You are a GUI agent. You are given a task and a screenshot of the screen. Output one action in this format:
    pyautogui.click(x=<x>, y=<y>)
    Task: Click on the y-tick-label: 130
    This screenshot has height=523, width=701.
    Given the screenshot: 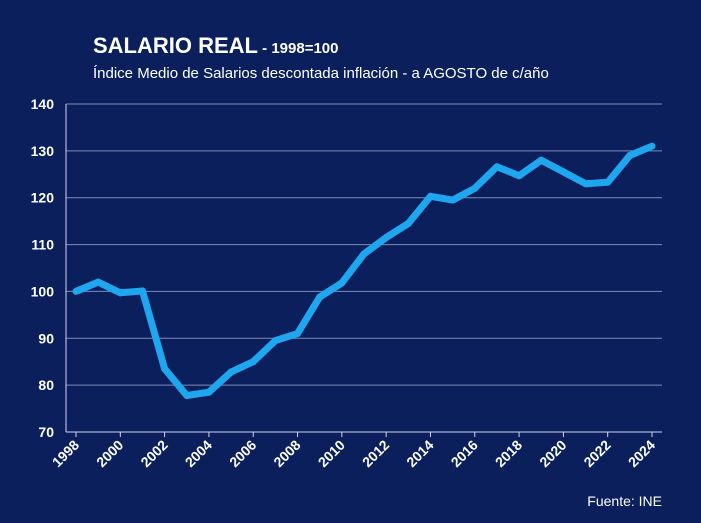 What is the action you would take?
    pyautogui.click(x=43, y=151)
    